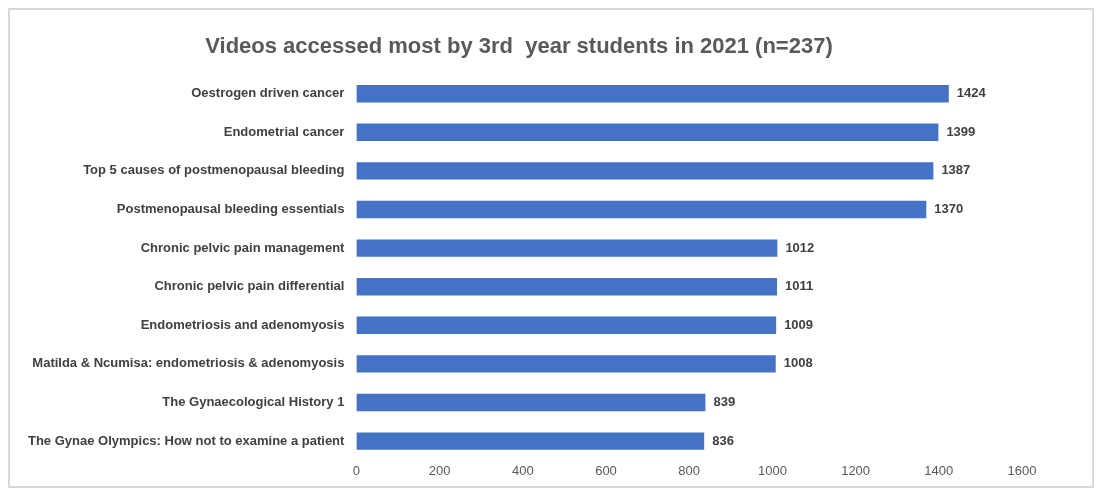 The image size is (1106, 500). Describe the element at coordinates (230, 209) in the screenshot. I see `y-tick-label: Postmenopausal bleeding essentials` at that location.